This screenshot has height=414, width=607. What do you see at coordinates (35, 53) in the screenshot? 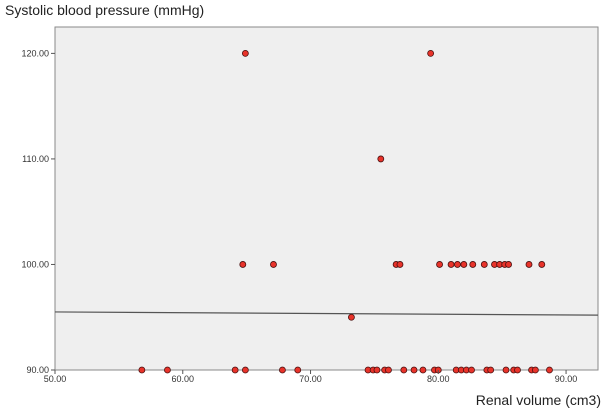
I see `y-tick-label: 120.00` at bounding box center [35, 53].